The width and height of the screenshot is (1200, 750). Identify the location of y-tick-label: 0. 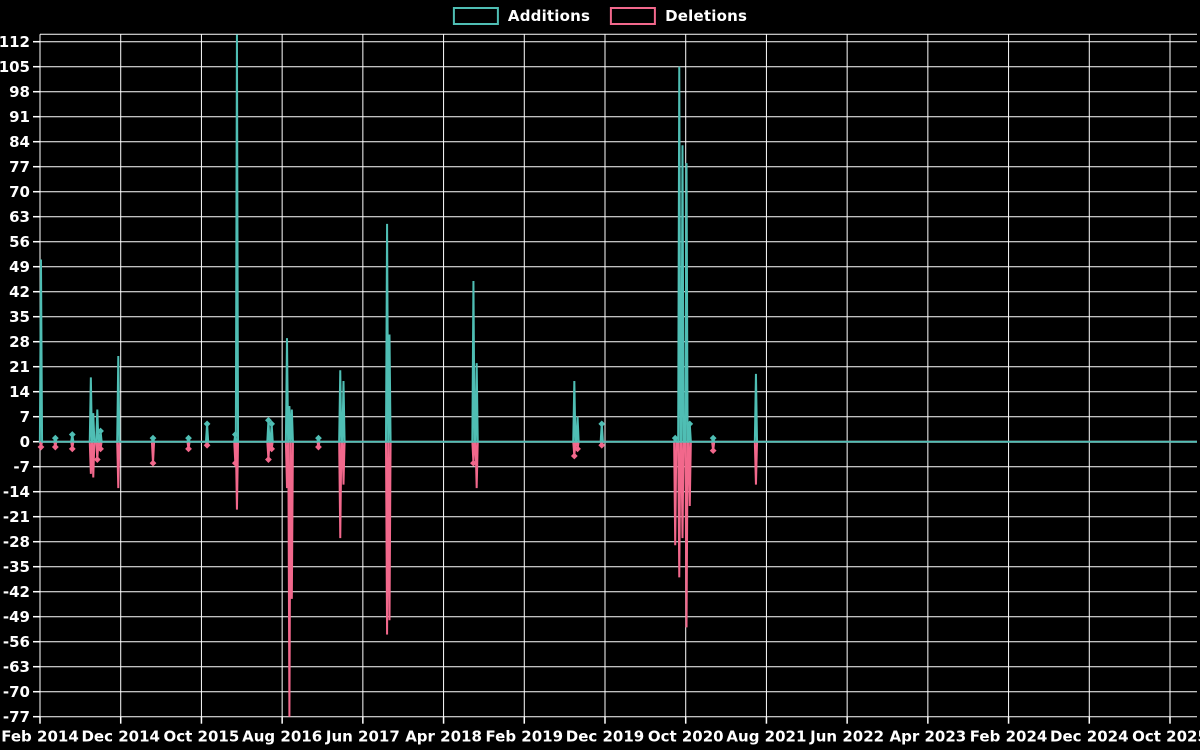
(25, 442).